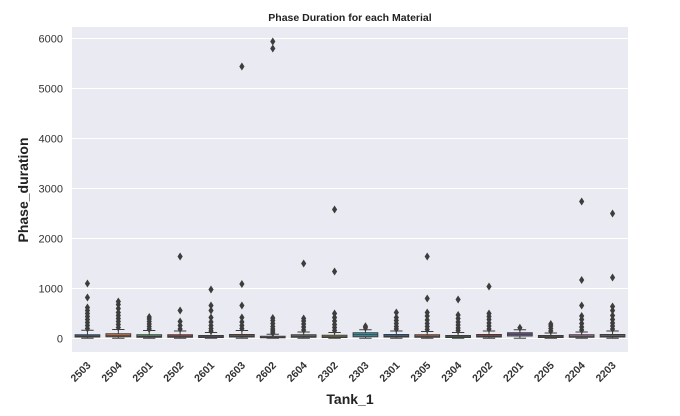  What do you see at coordinates (51, 140) in the screenshot?
I see `y-tick-label: 4000` at bounding box center [51, 140].